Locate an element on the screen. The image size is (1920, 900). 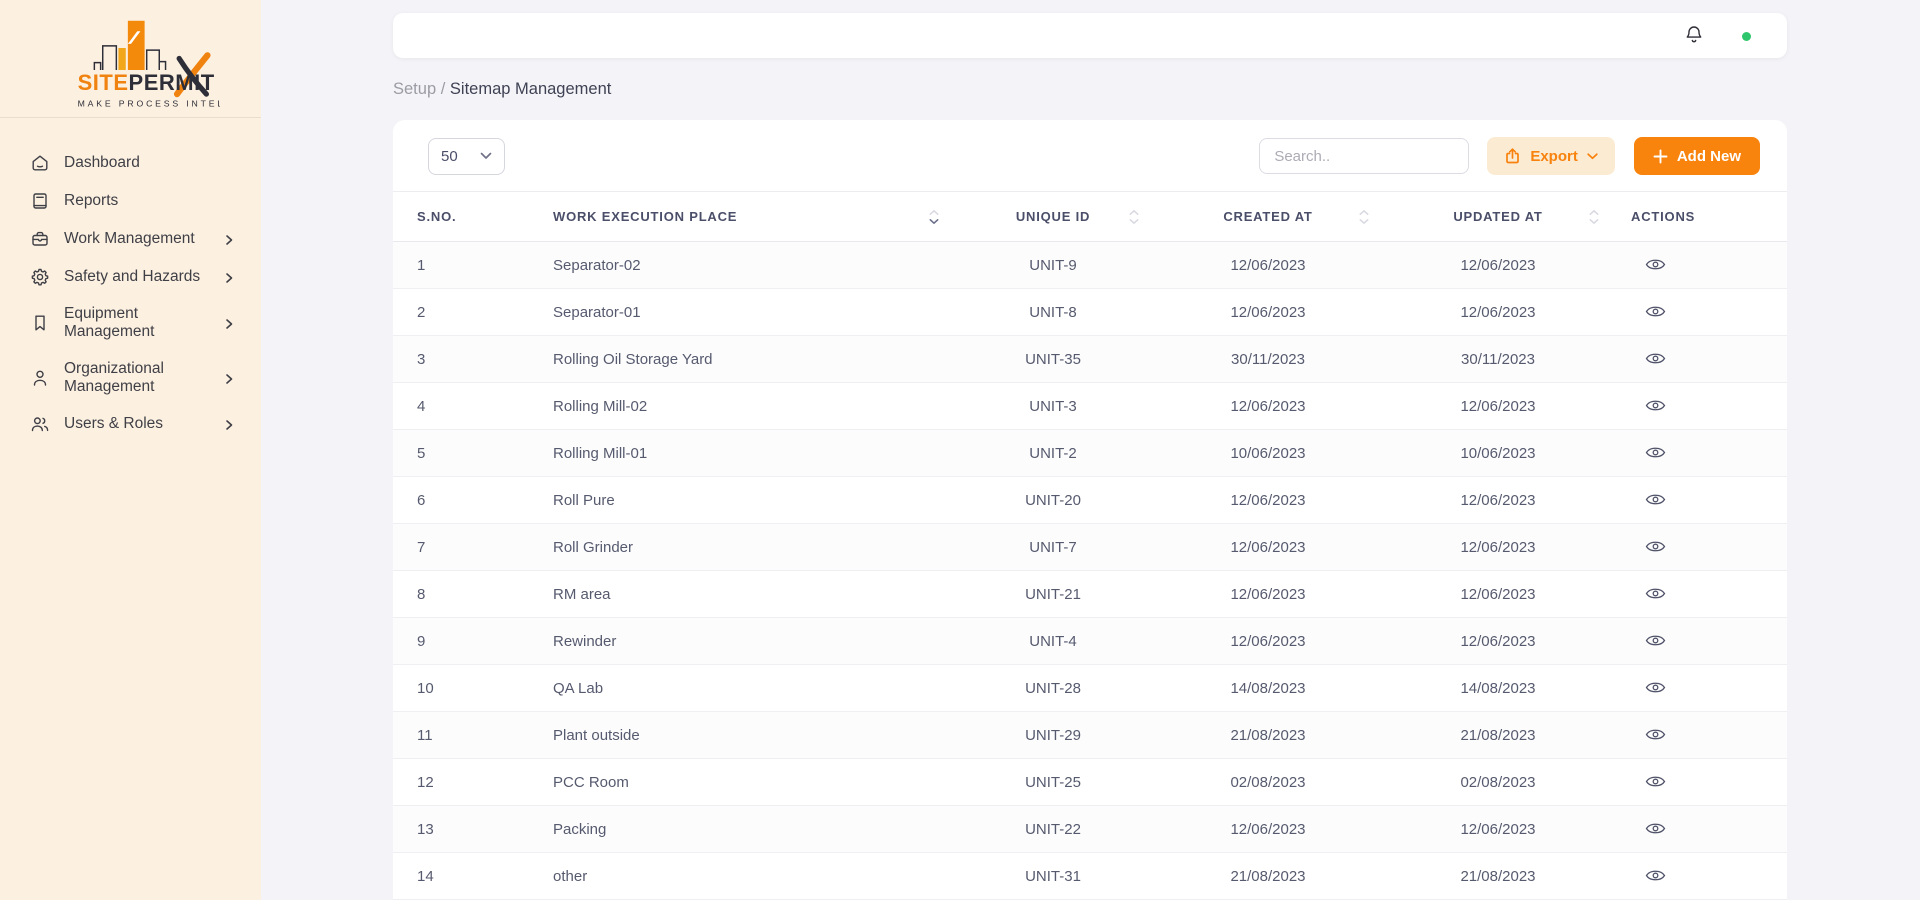
sidebar-item-equipment-management: Equipment Management is located at coordinates (130, 323).